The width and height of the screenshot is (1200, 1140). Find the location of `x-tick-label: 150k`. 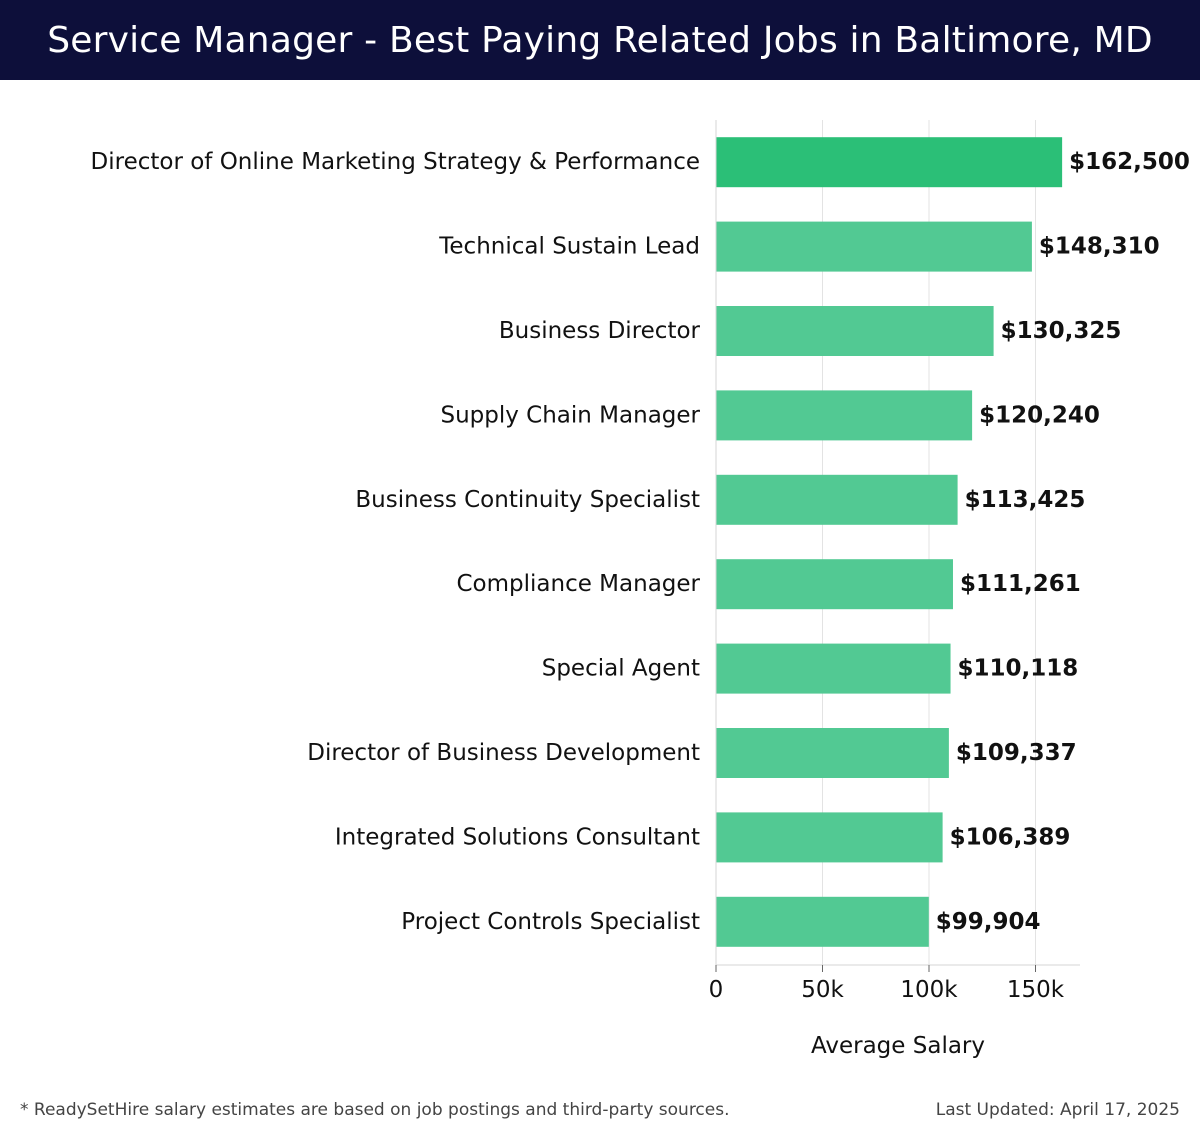

x-tick-label: 150k is located at coordinates (1036, 990).